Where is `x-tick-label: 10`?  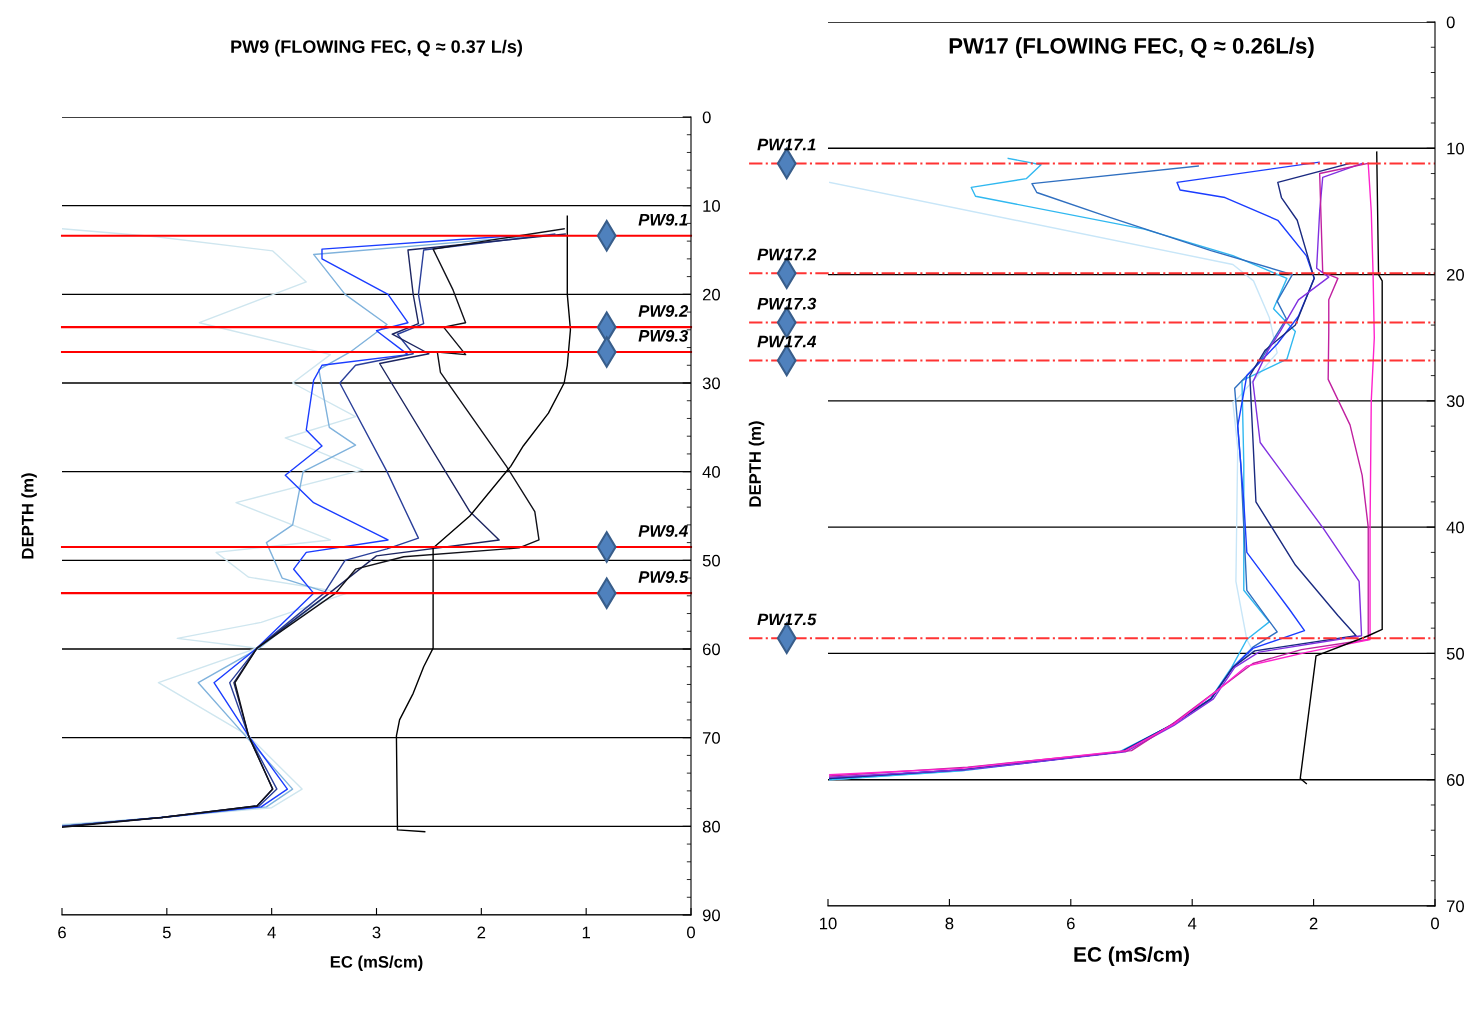
x-tick-label: 10 is located at coordinates (828, 923).